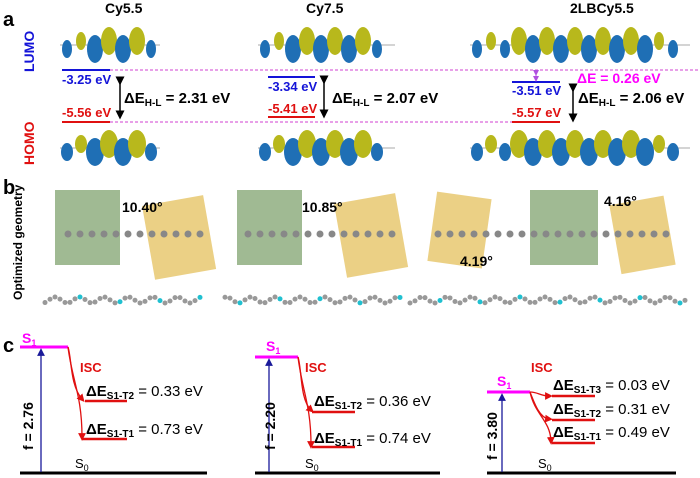 The height and width of the screenshot is (478, 700). I want to click on title-cy75: Cy7.5, so click(325, 8).